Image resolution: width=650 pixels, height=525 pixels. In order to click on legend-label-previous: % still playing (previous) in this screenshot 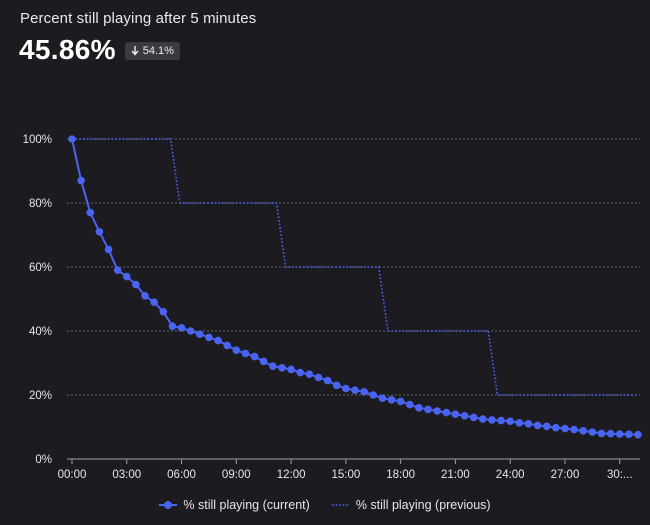, I will do `click(423, 505)`.